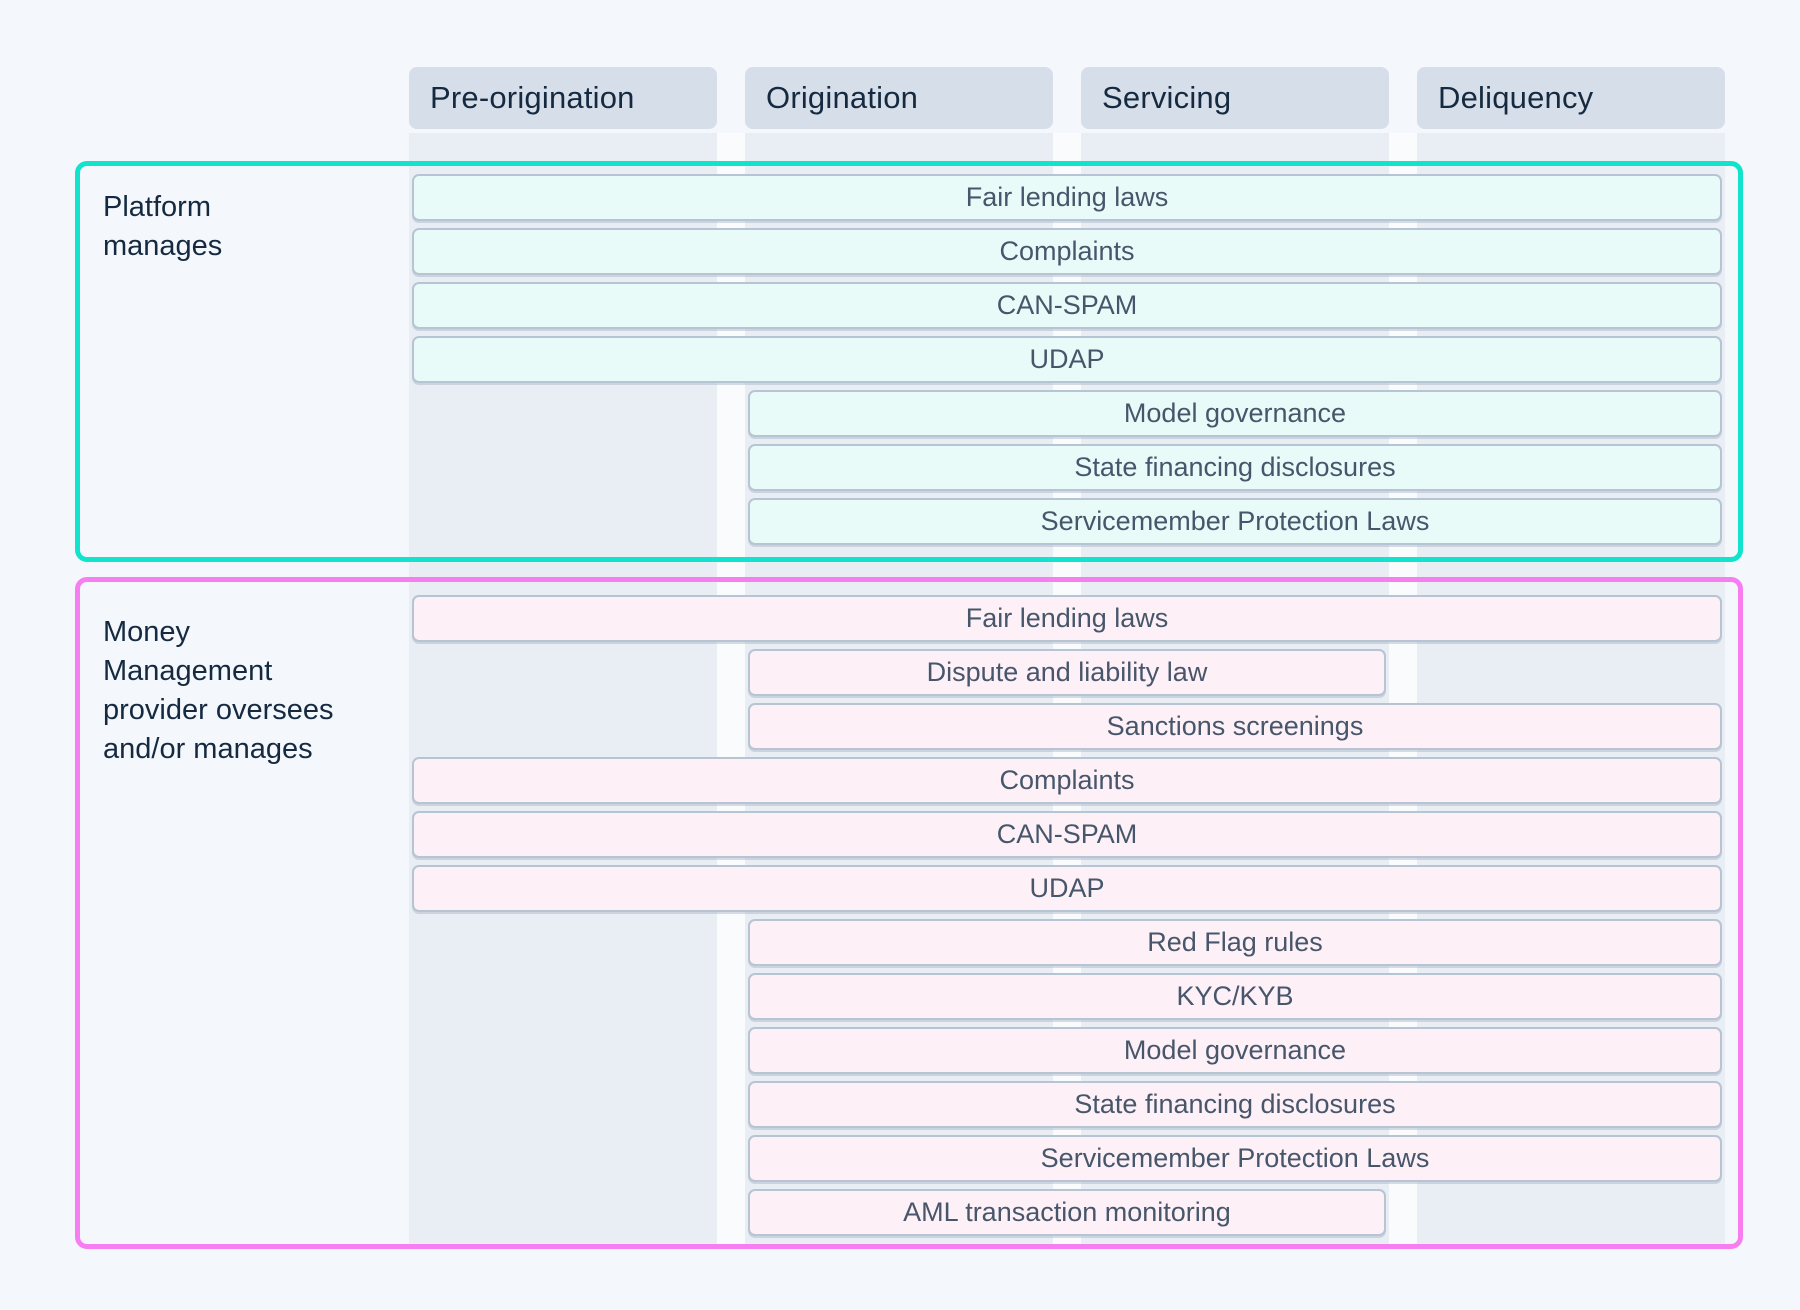  Describe the element at coordinates (163, 226) in the screenshot. I see `section-label-platform-manages: Platform manages` at that location.